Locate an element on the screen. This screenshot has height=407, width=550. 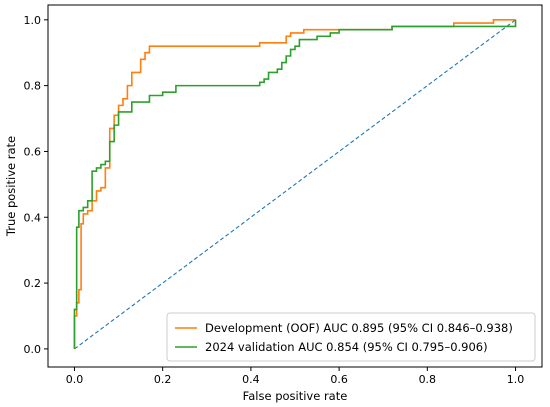
x-axis-ticks: 0.0 0.2 0.4 0.6 0.8 1.0 is located at coordinates (295, 376).